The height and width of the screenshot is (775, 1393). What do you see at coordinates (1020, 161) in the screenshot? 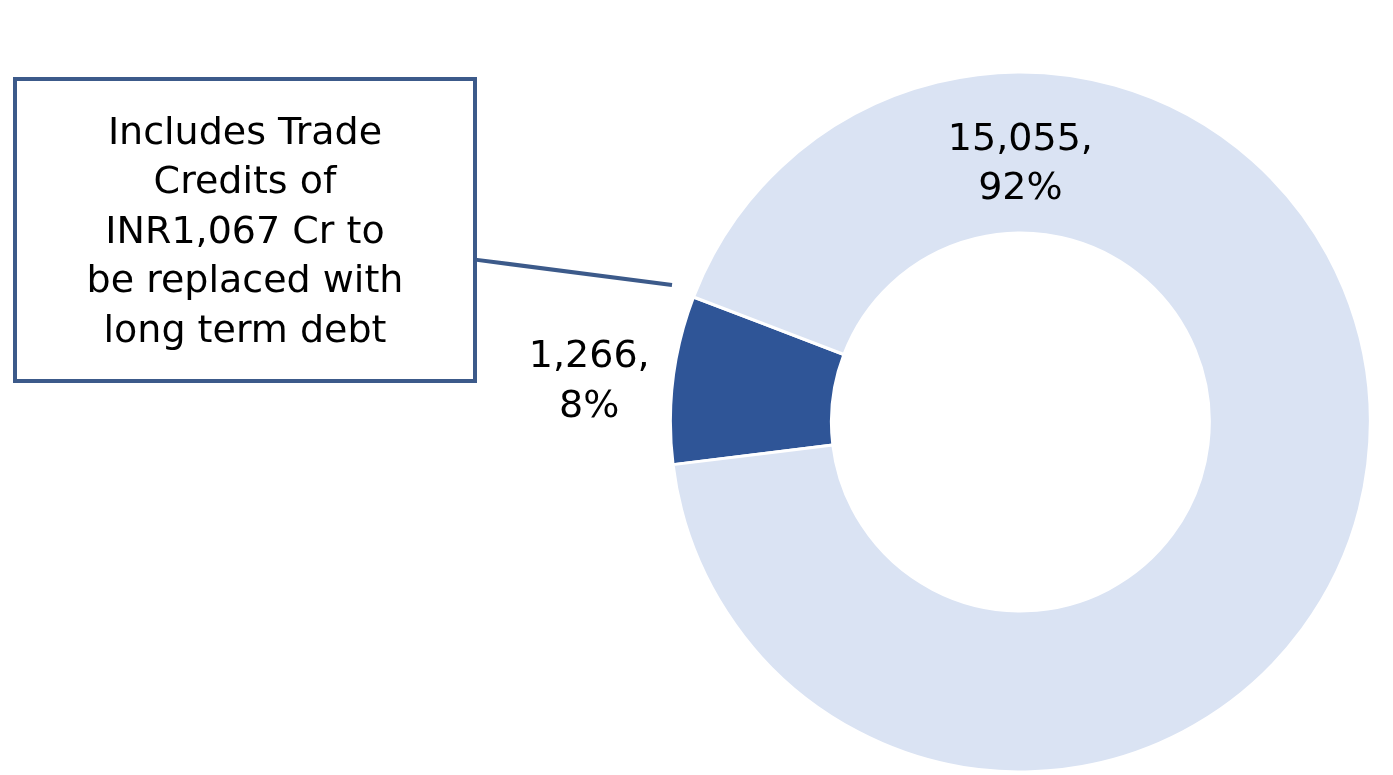
I see `data-label: 15,055, 92%` at bounding box center [1020, 161].